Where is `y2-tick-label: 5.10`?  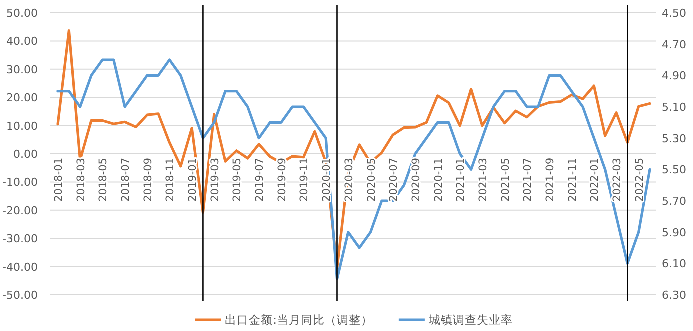
y2-tick-label: 5.10 is located at coordinates (674, 107).